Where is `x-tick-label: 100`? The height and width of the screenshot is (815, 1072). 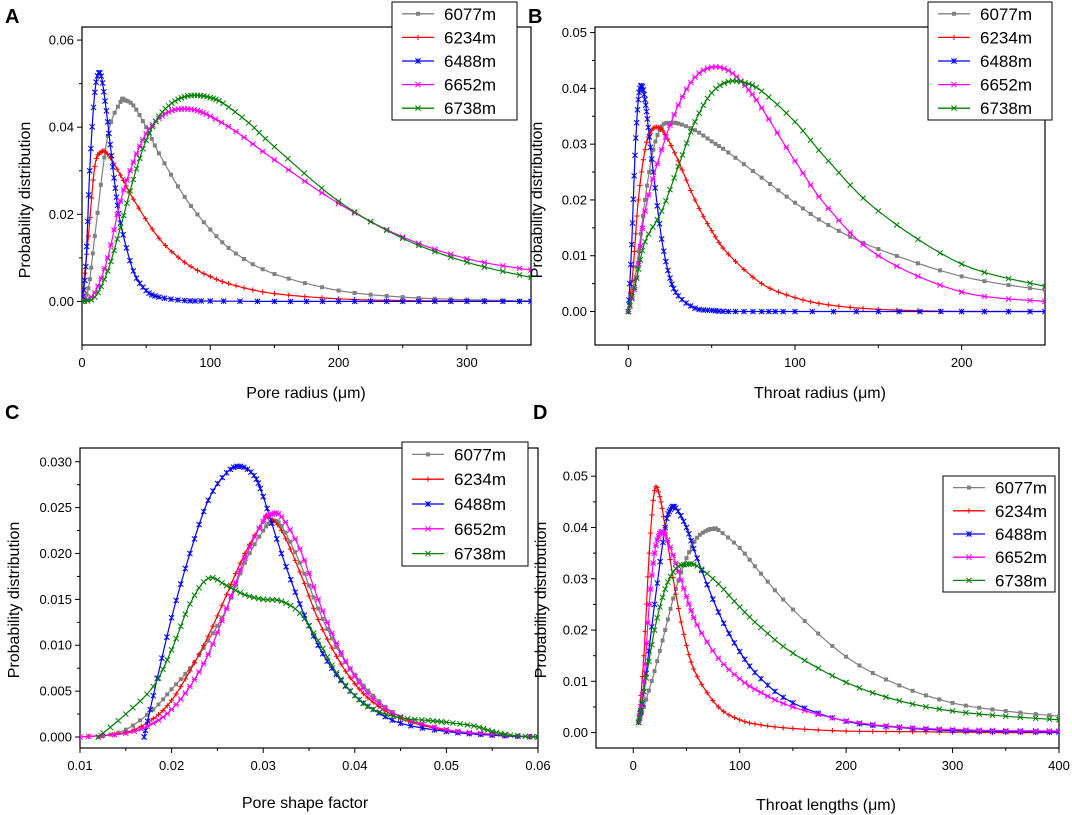
x-tick-label: 100 is located at coordinates (795, 362).